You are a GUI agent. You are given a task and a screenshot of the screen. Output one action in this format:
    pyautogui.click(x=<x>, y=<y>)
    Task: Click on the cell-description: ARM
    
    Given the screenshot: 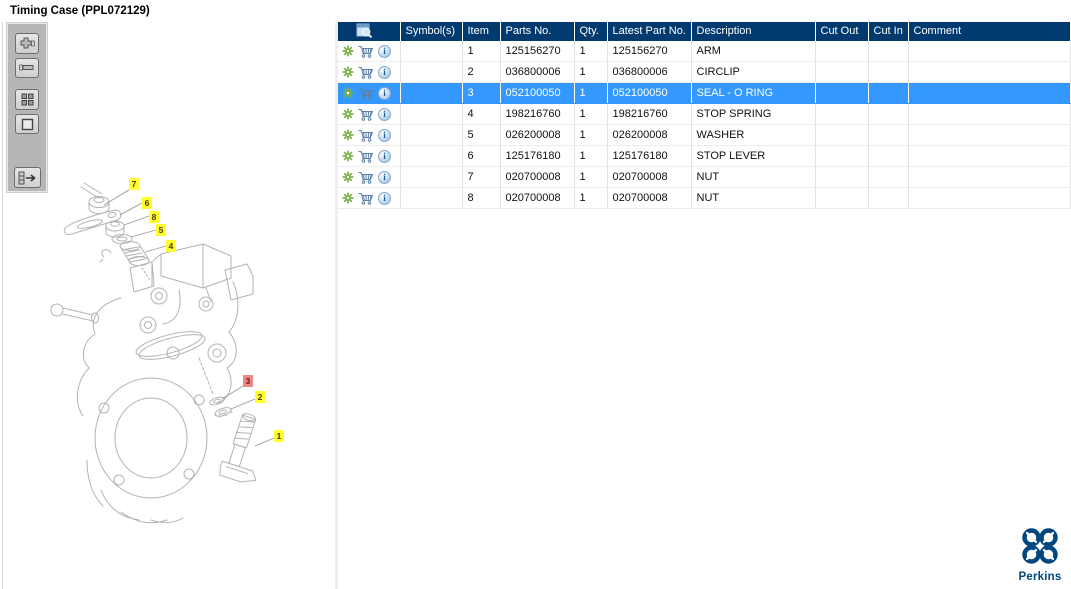 What is the action you would take?
    pyautogui.click(x=753, y=51)
    